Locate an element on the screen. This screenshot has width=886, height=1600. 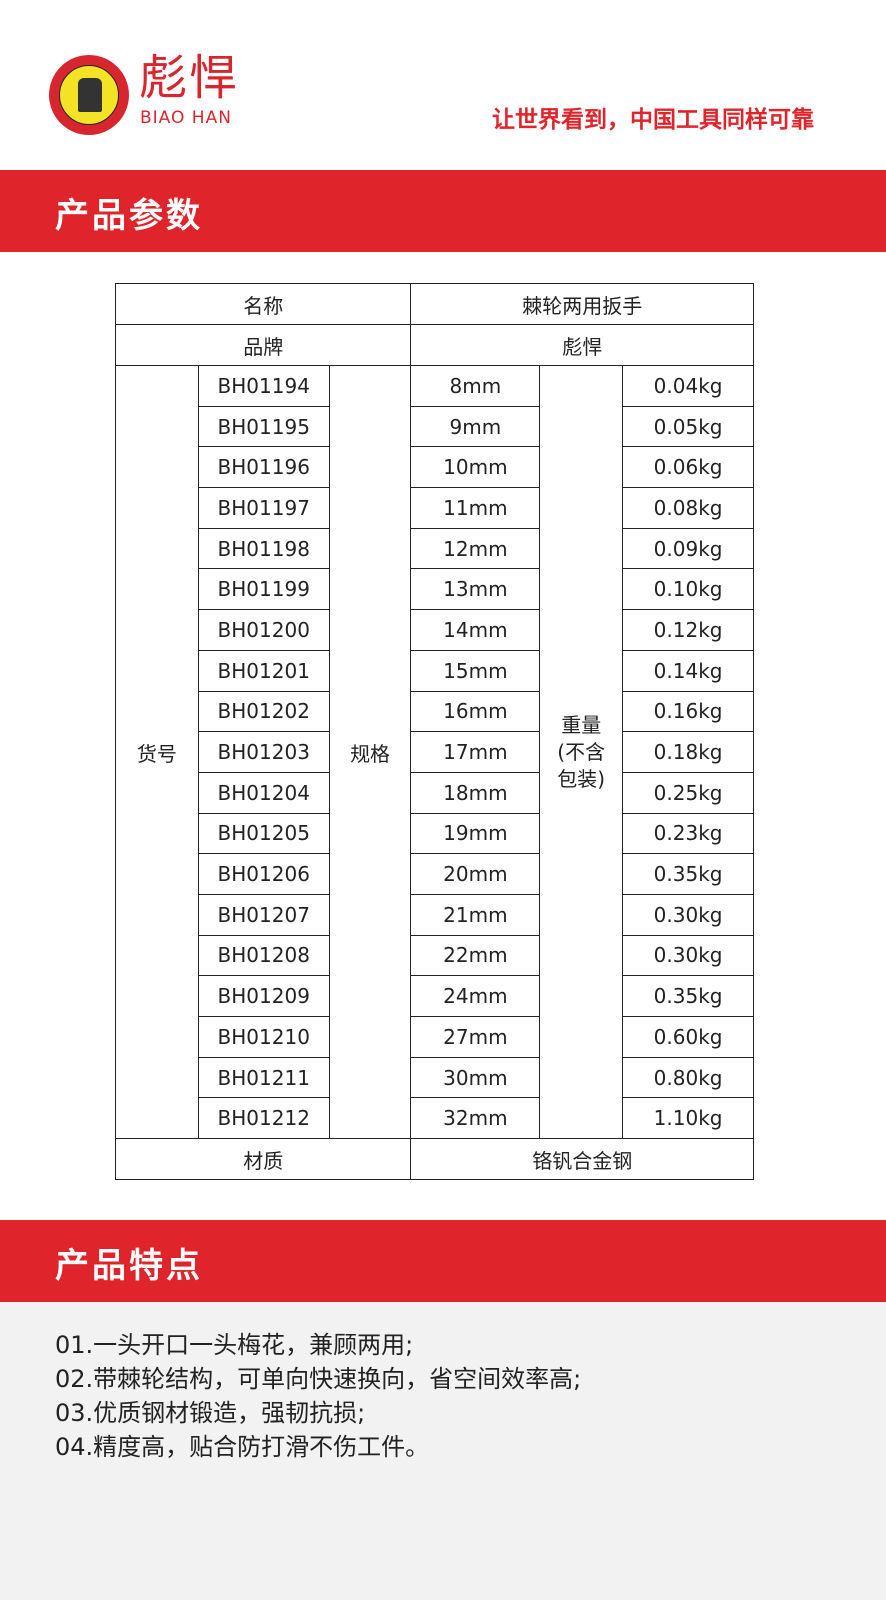
model-cell: BH01198 is located at coordinates (263, 548).